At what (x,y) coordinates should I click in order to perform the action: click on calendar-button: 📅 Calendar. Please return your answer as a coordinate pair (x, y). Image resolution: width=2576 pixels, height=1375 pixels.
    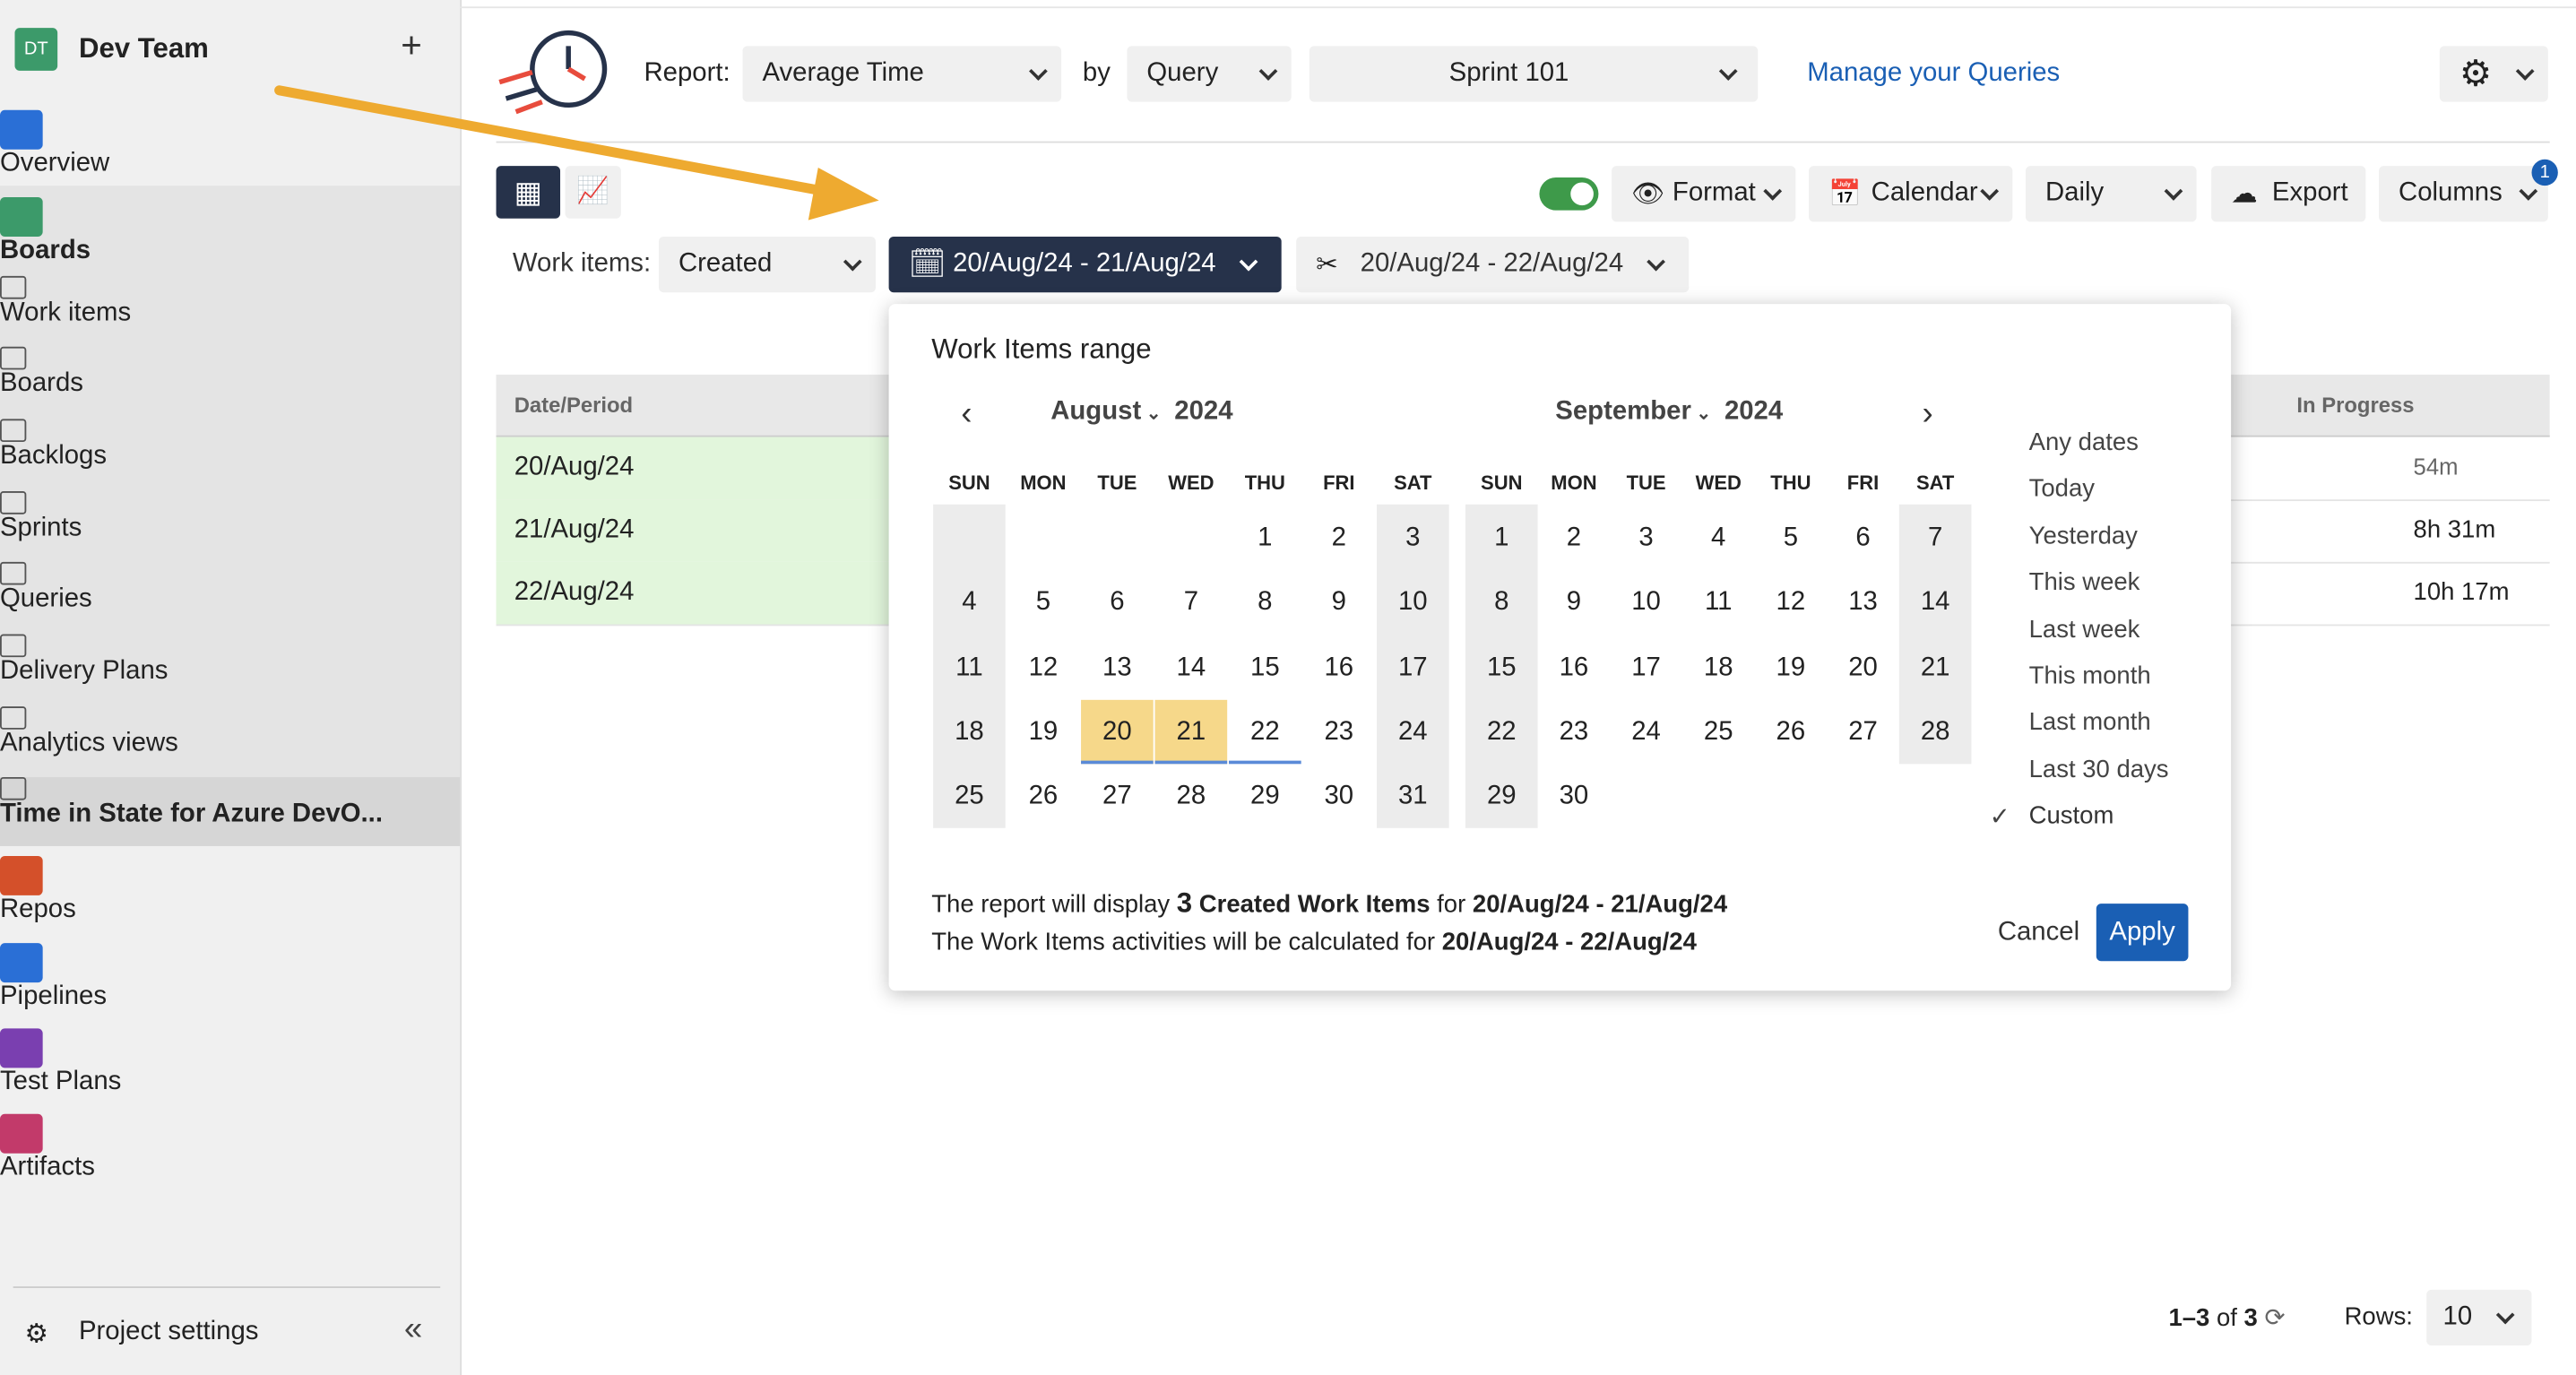
    Looking at the image, I should click on (1911, 194).